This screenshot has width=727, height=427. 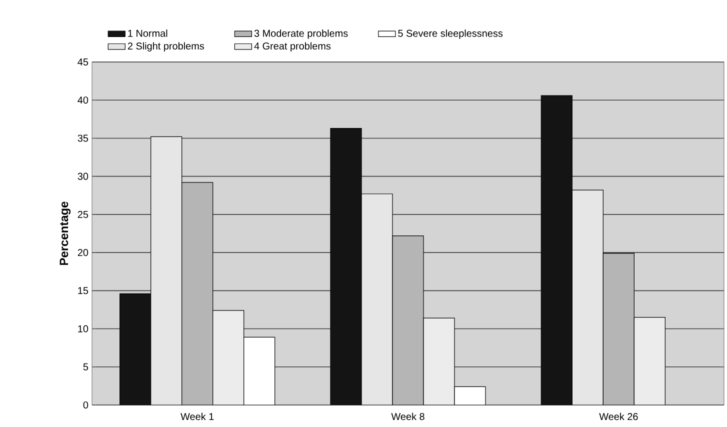 I want to click on y-tick-label: 20, so click(x=83, y=252).